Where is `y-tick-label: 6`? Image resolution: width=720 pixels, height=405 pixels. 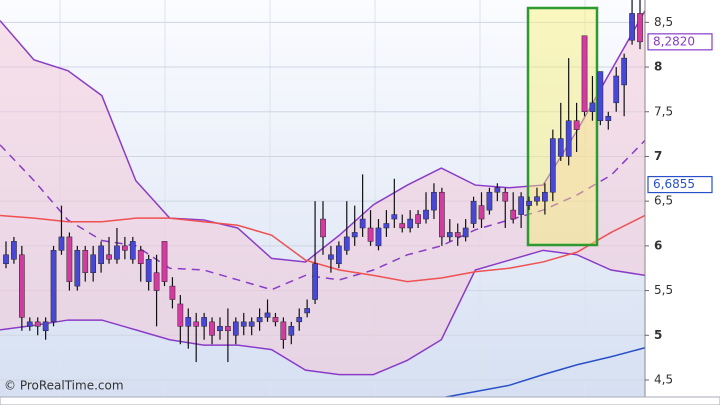 y-tick-label: 6 is located at coordinates (658, 245).